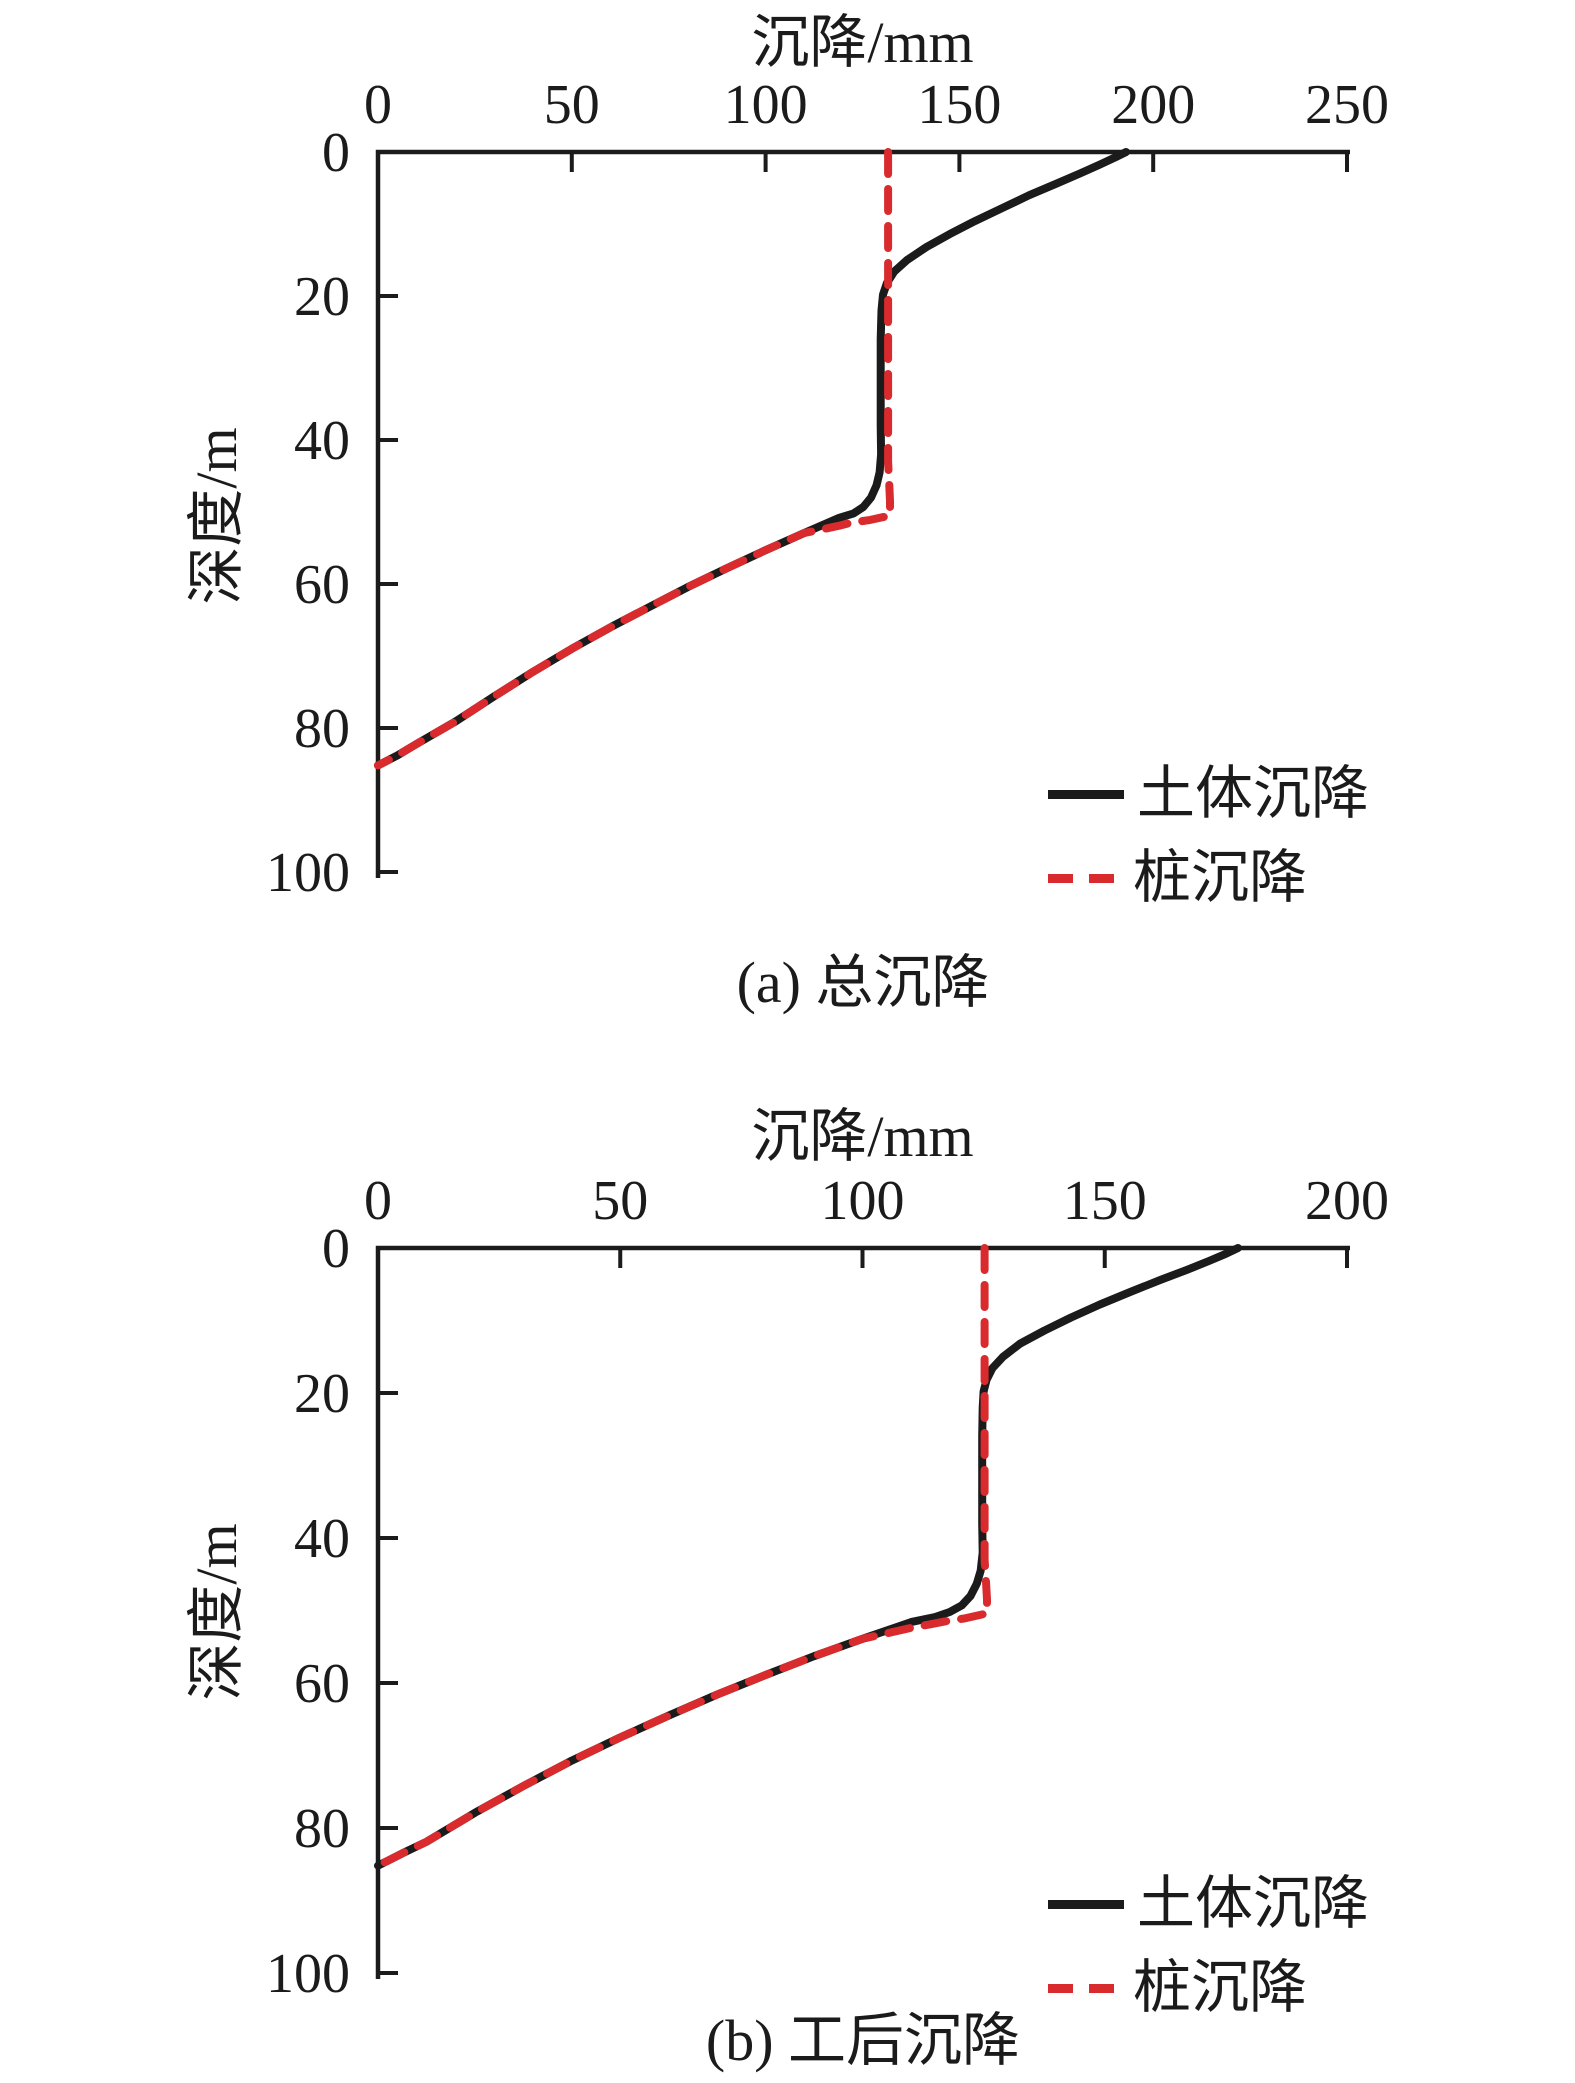 The image size is (1575, 2083). What do you see at coordinates (862, 42) in the screenshot?
I see `chart-a-x-axis-title: 沉降/mm` at bounding box center [862, 42].